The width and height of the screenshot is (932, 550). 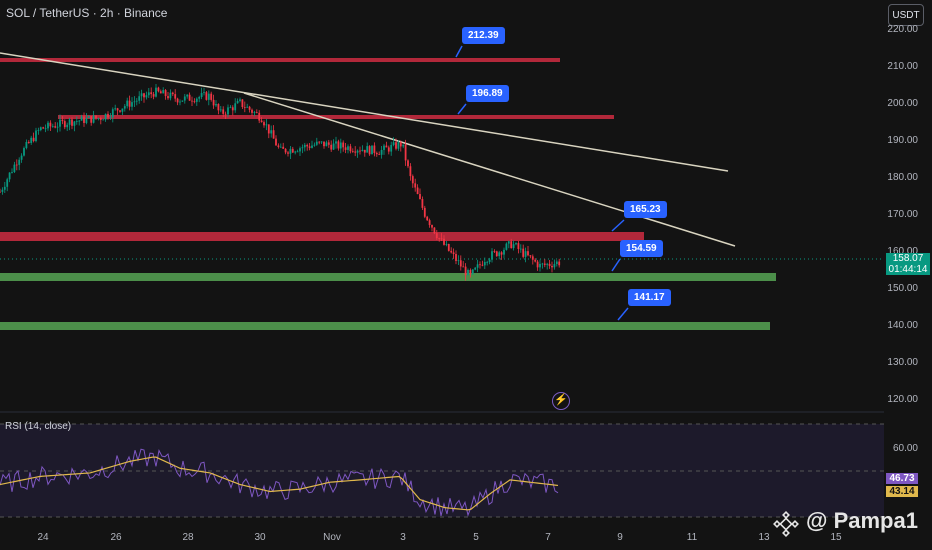 What do you see at coordinates (908, 264) in the screenshot?
I see `current-price-label: 158.07 01:44:14` at bounding box center [908, 264].